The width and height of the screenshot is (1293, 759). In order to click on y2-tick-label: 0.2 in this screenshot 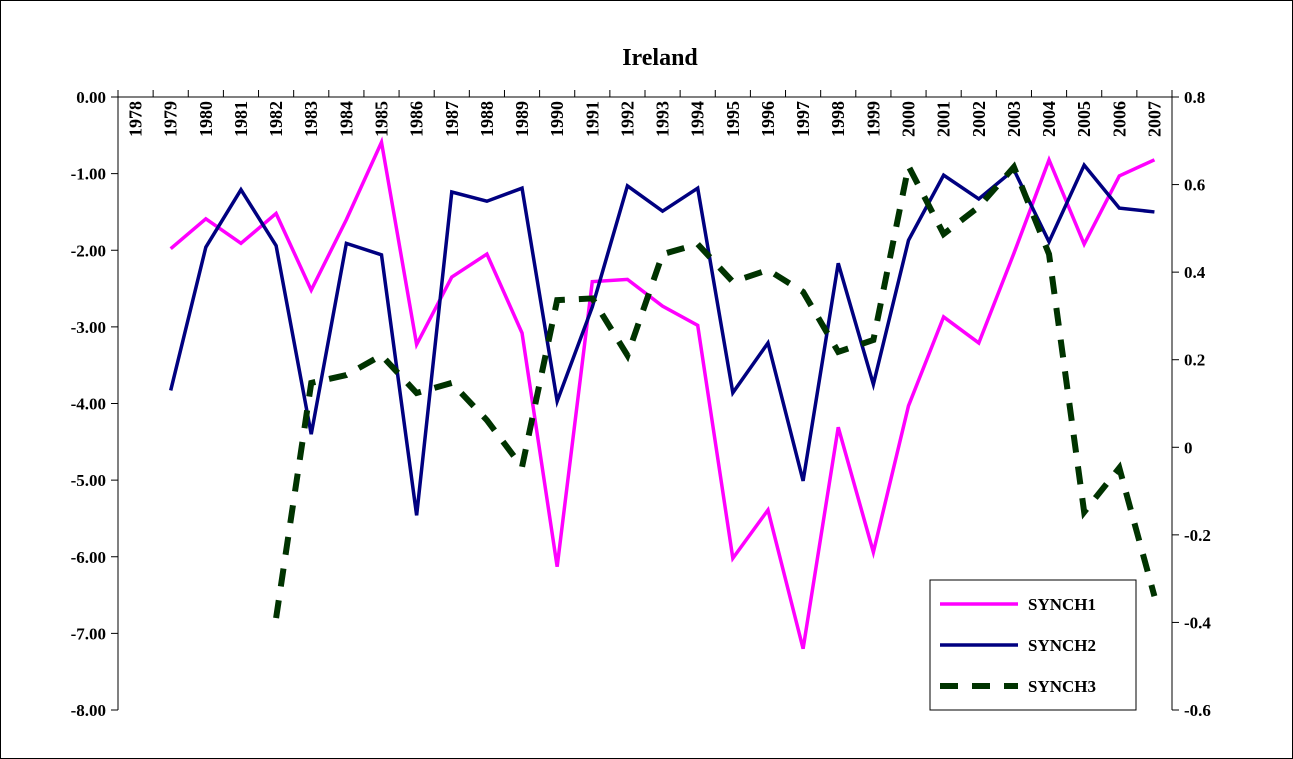, I will do `click(1194, 360)`.